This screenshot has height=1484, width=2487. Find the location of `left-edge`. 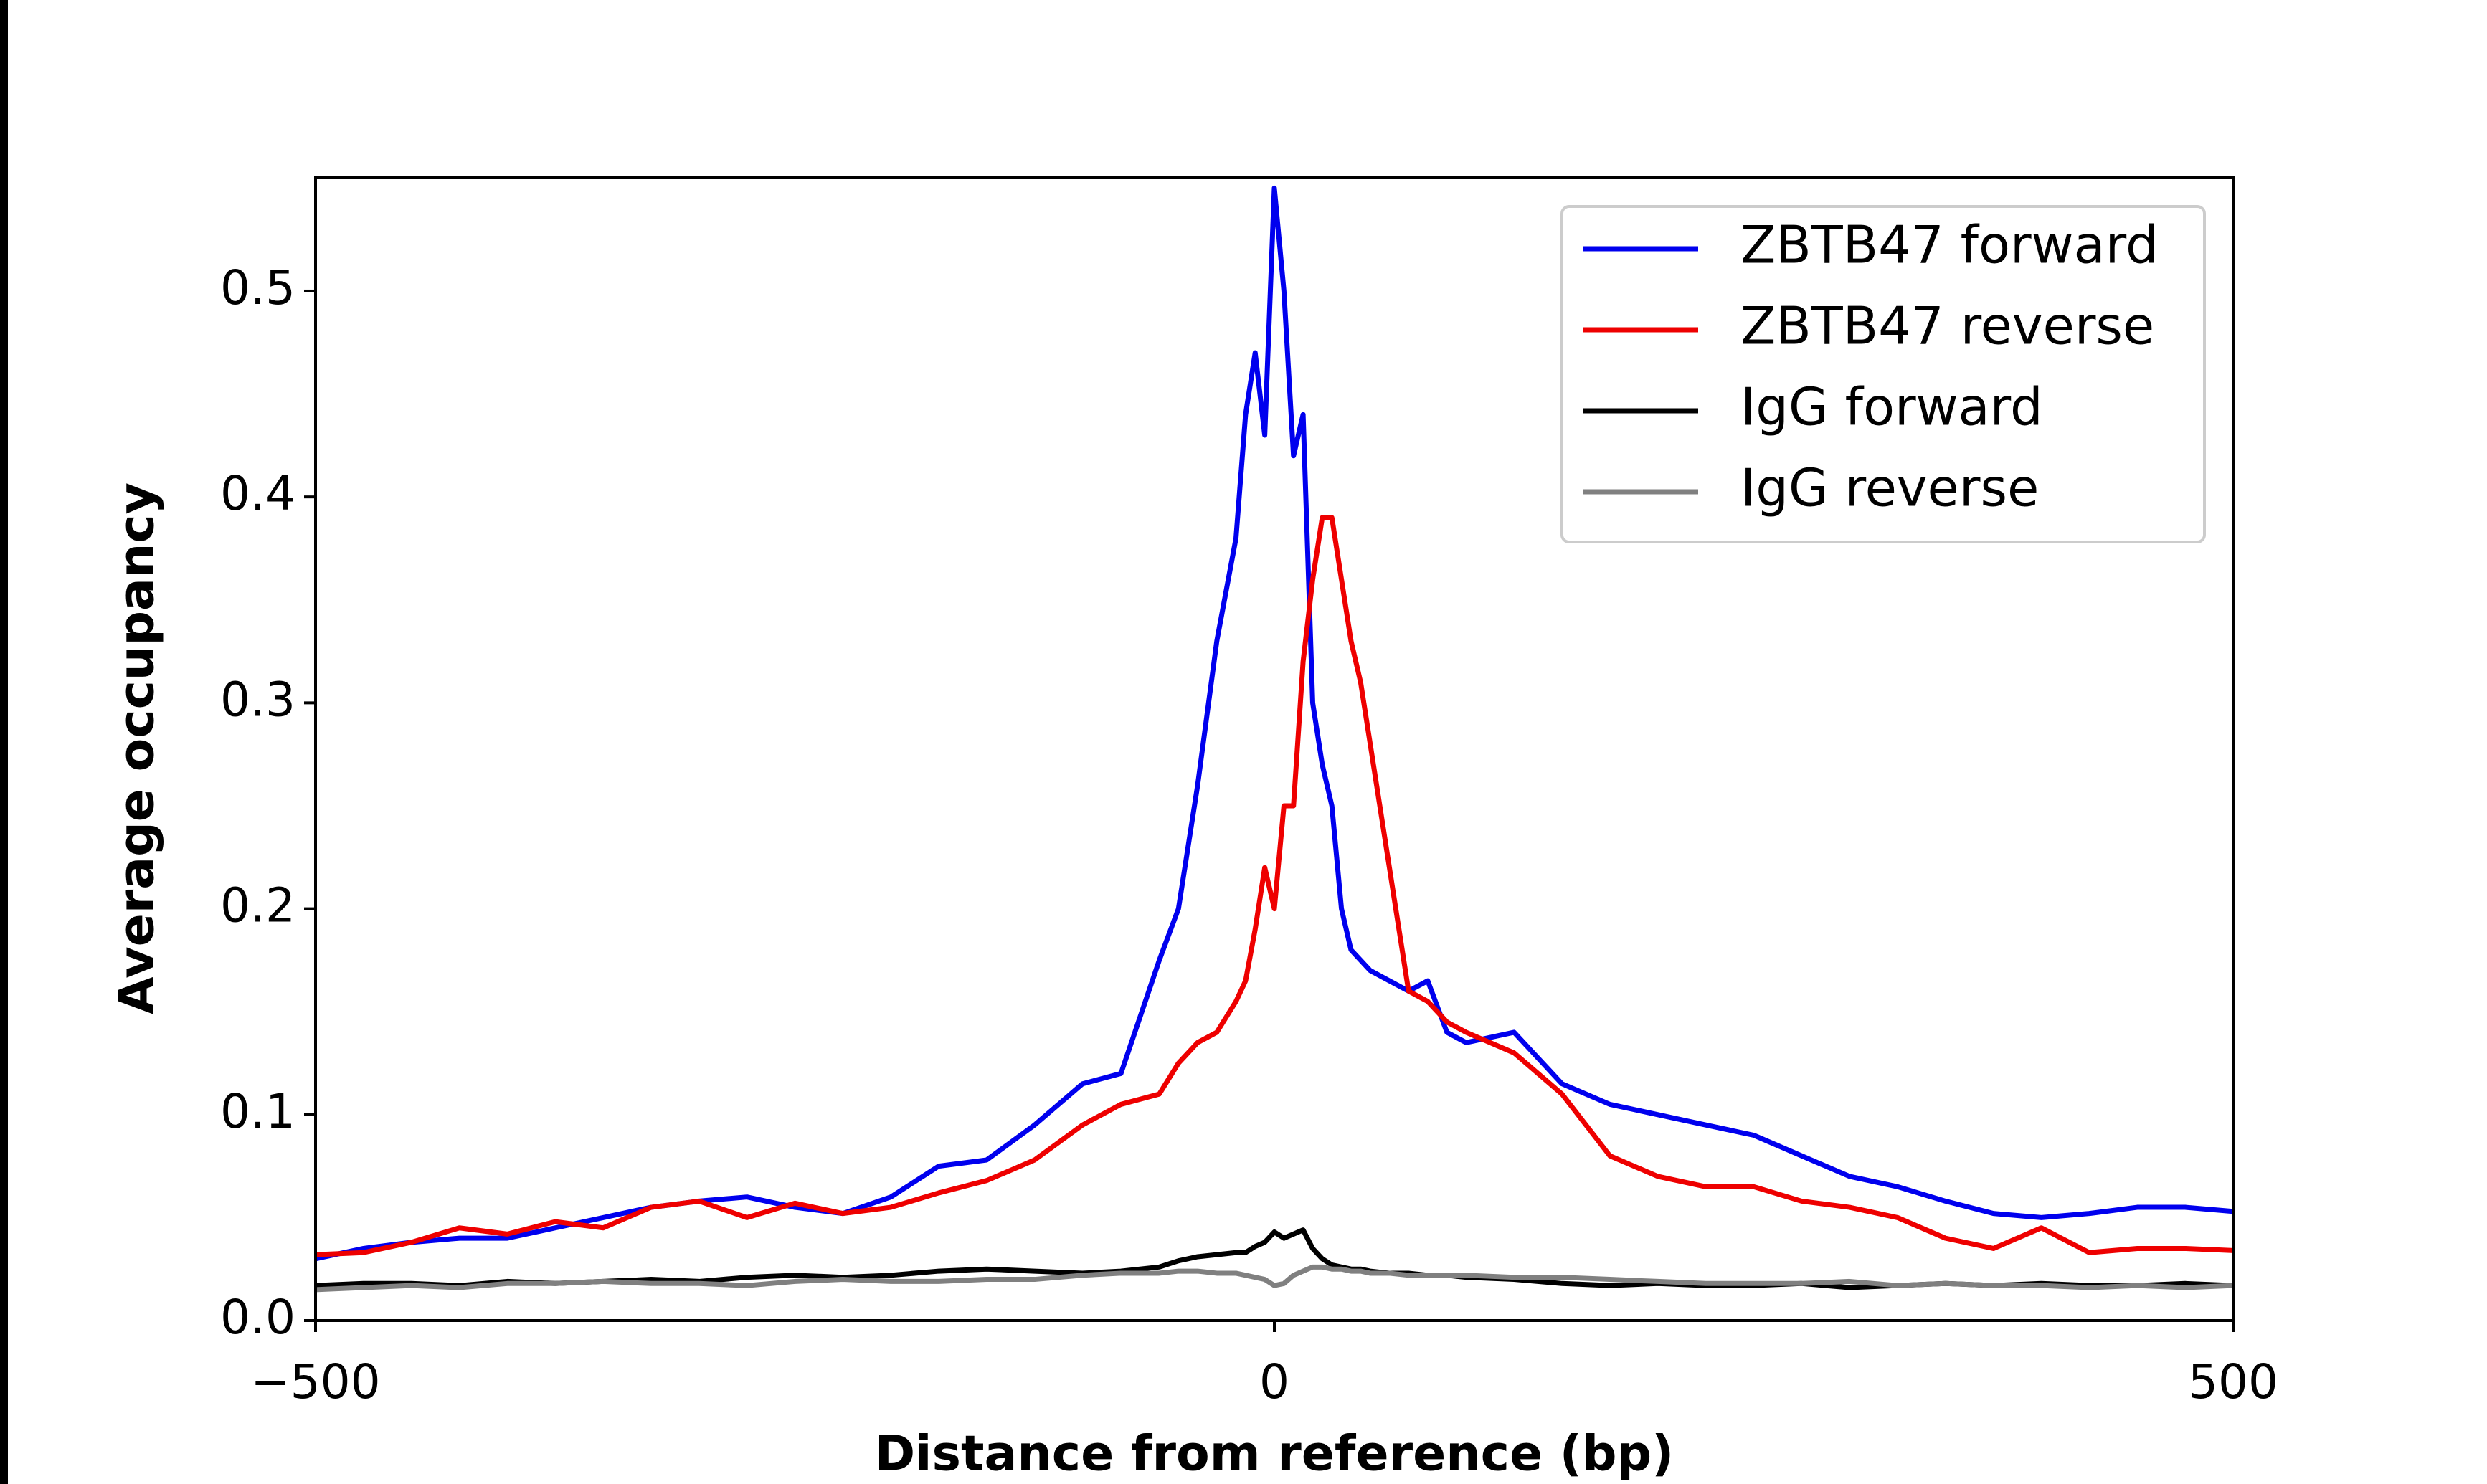

left-edge is located at coordinates (4, 742).